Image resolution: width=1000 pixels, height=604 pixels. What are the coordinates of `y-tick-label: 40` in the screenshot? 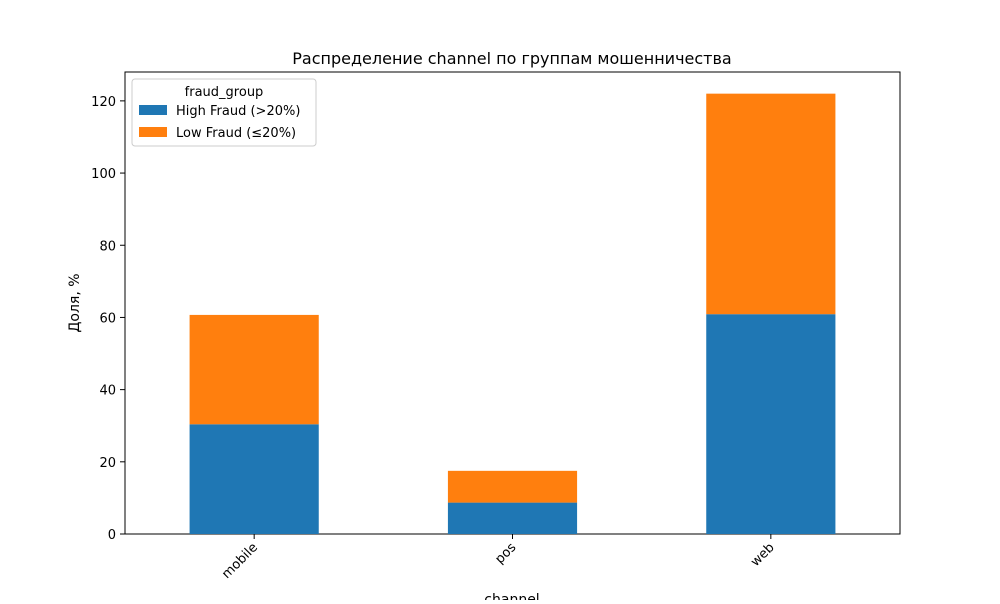 It's located at (107, 391).